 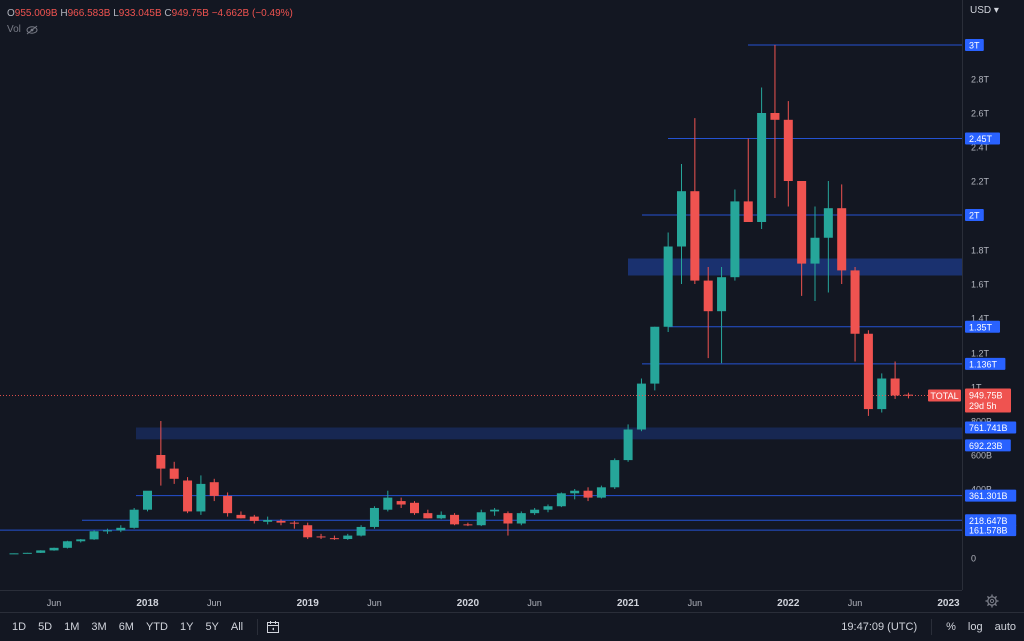 I want to click on range-button-3m: 3M, so click(x=99, y=627).